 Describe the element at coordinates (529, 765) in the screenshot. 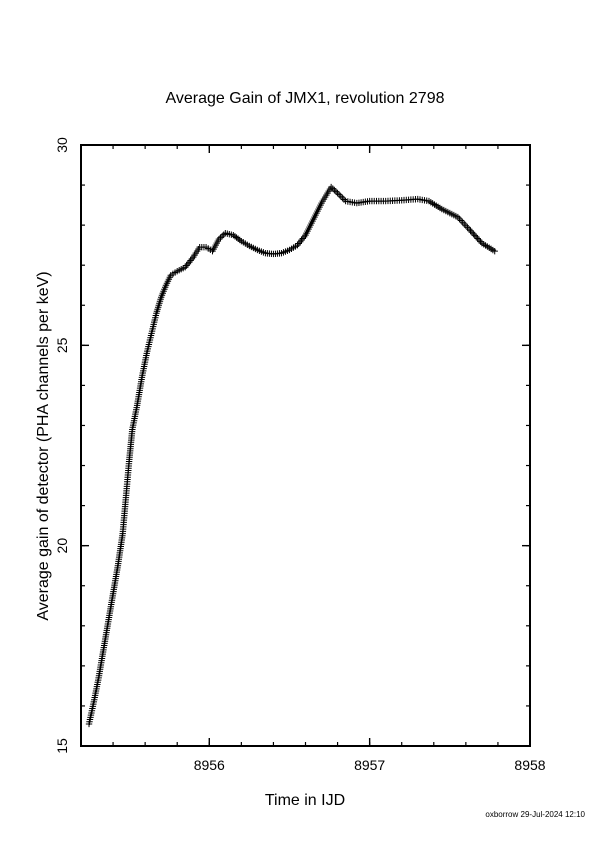

I see `x-tick-label: 8958` at that location.